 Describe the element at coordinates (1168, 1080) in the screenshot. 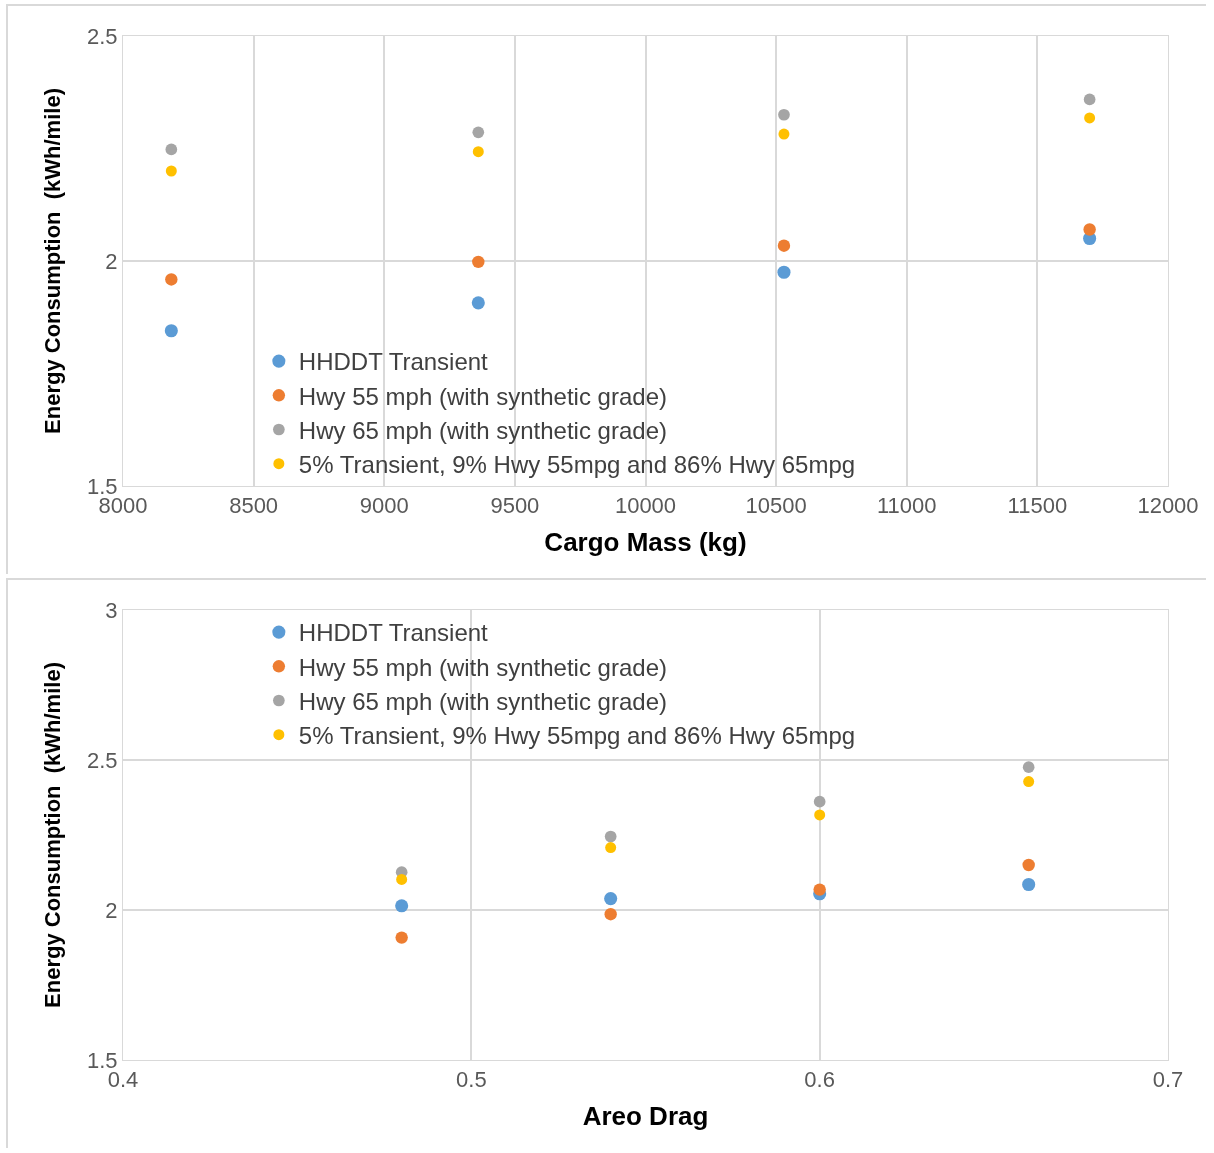

I see `x-tick-label: 0.7` at that location.